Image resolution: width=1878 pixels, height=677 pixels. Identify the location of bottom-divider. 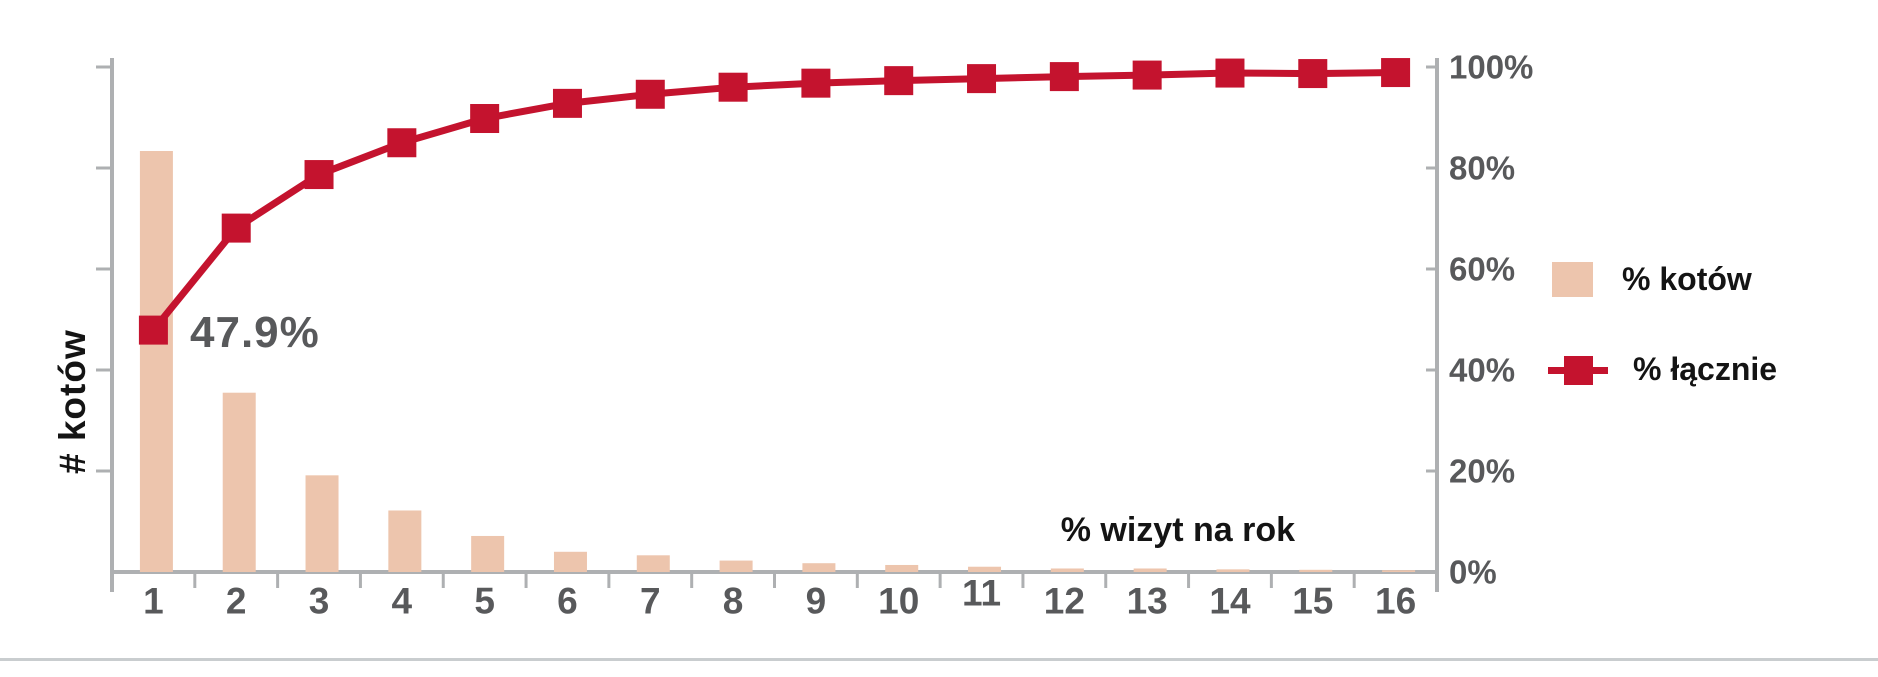
(939, 659).